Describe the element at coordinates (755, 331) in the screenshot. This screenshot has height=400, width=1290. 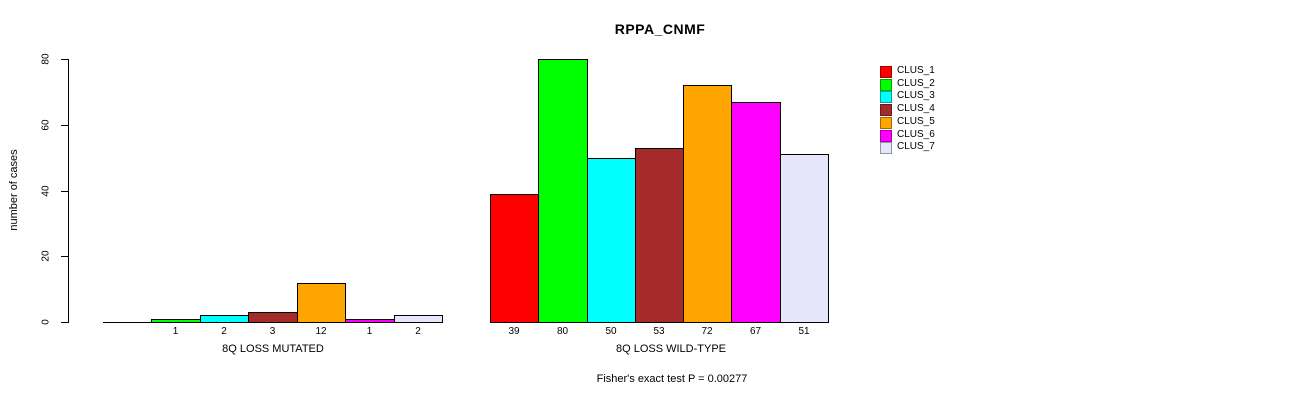
I see `bar-value-label: 67` at that location.